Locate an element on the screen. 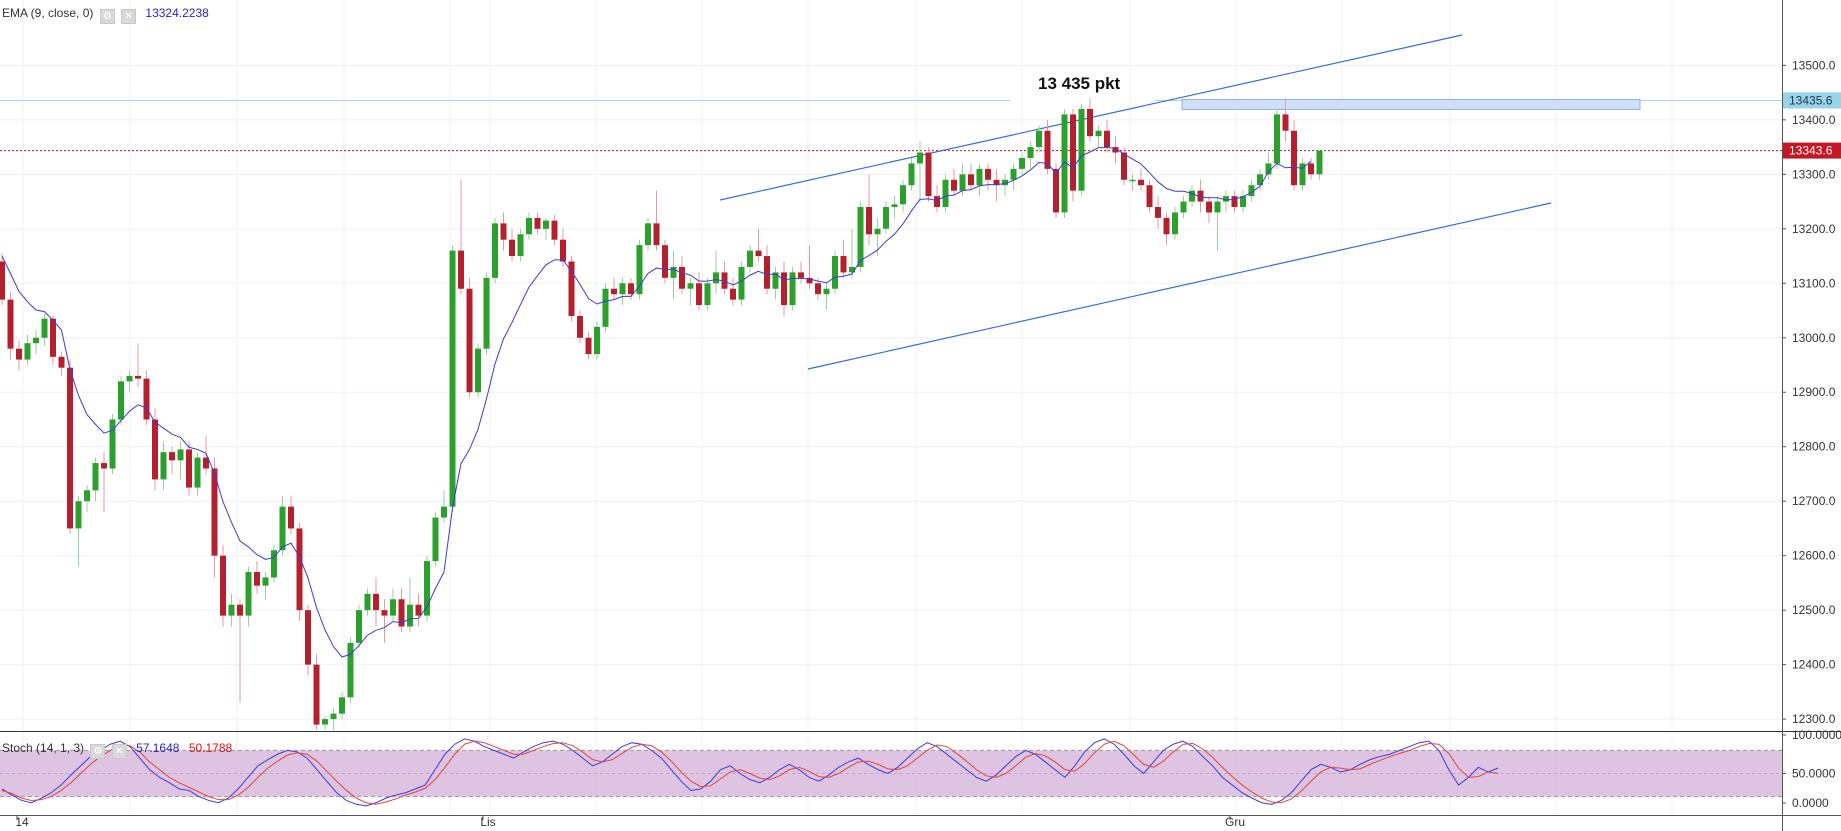  stoch-k-value: 57.1648 is located at coordinates (158, 748).